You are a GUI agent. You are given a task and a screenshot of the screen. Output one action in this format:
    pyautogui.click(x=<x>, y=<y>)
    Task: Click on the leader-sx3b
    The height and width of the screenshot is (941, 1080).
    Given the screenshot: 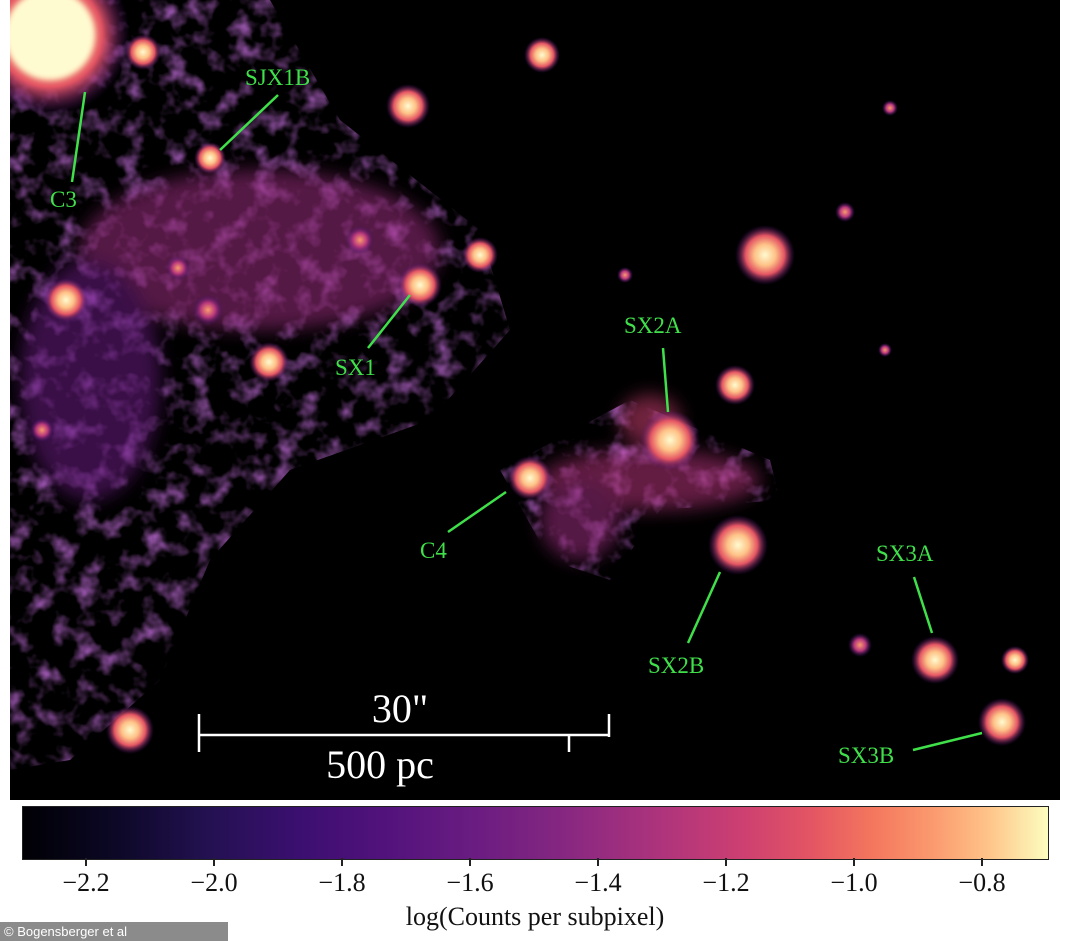 What is the action you would take?
    pyautogui.click(x=947, y=741)
    